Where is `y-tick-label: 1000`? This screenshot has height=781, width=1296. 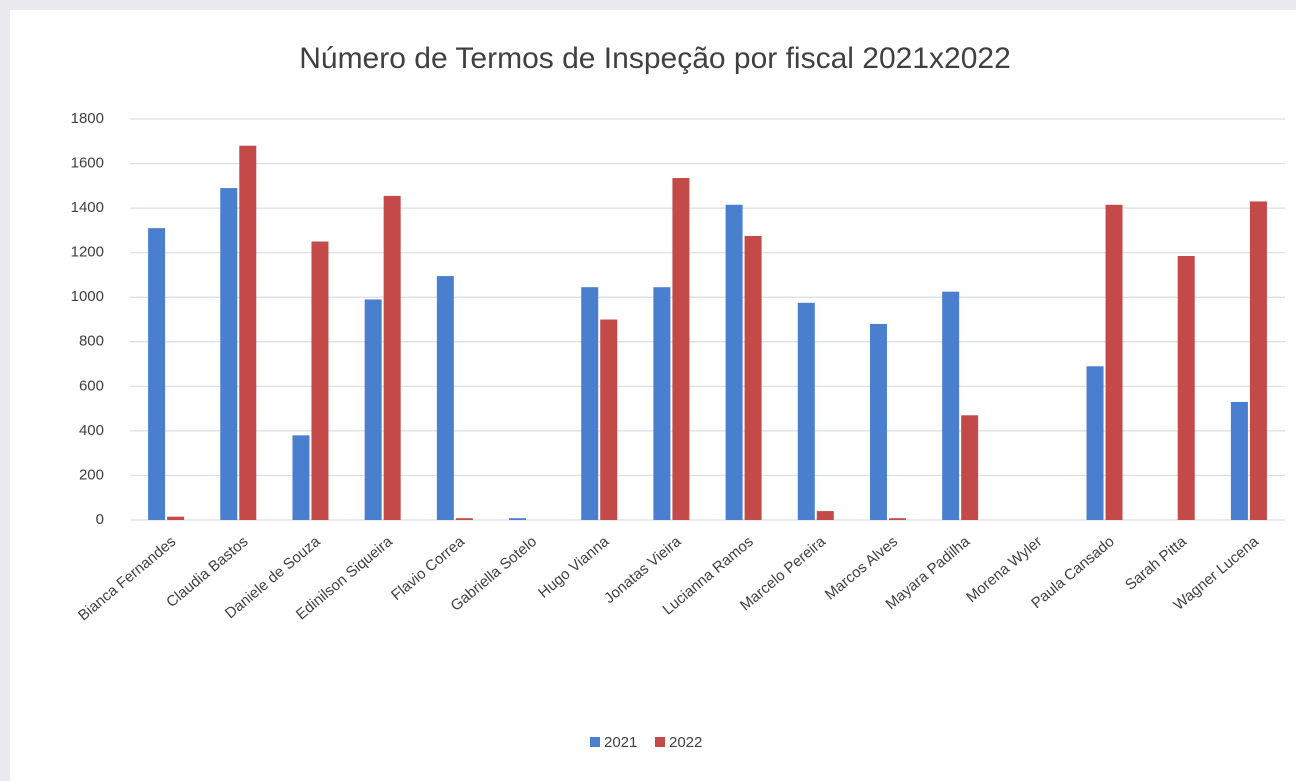 y-tick-label: 1000 is located at coordinates (87, 296).